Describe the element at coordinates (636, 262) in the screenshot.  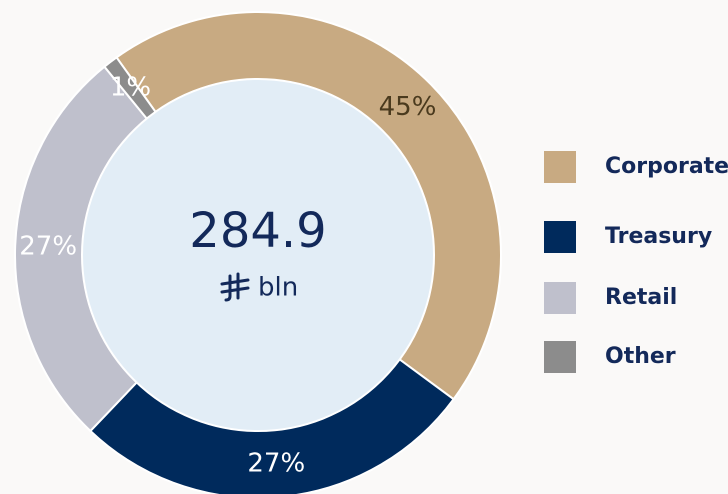
I see `legend: Corporate Treasury Retail Other` at that location.